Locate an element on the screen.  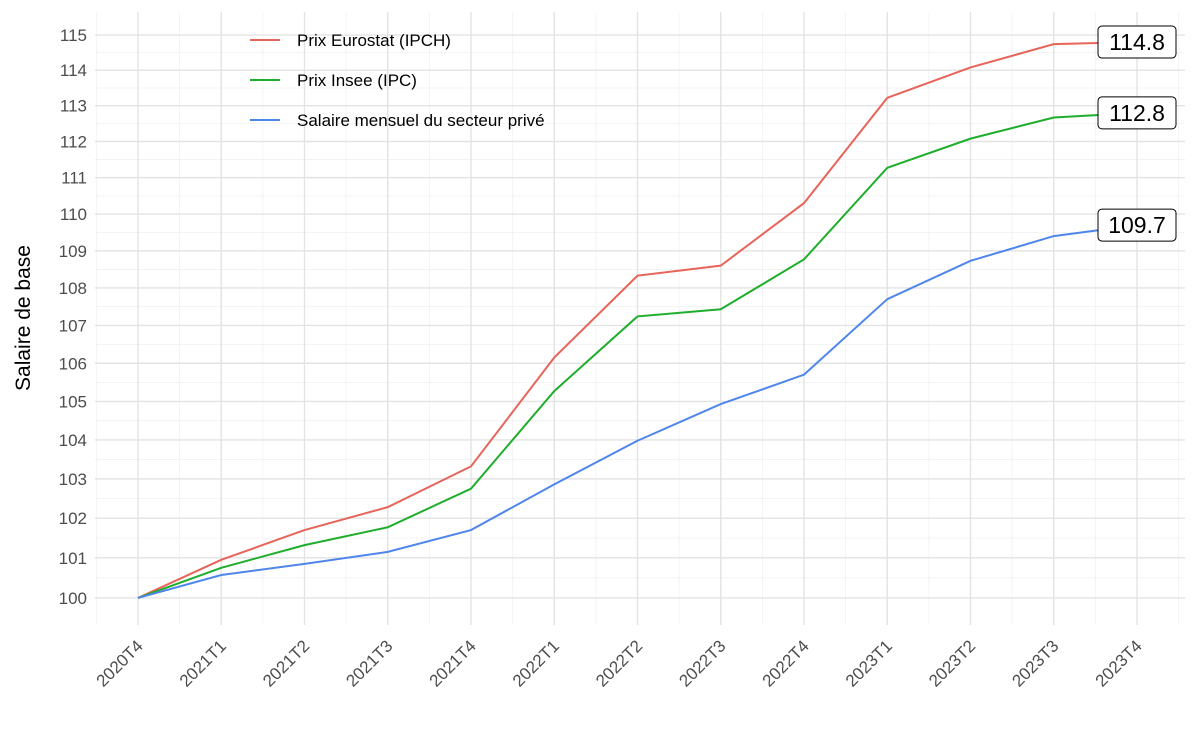
end-label-text: 112.8 is located at coordinates (1137, 113).